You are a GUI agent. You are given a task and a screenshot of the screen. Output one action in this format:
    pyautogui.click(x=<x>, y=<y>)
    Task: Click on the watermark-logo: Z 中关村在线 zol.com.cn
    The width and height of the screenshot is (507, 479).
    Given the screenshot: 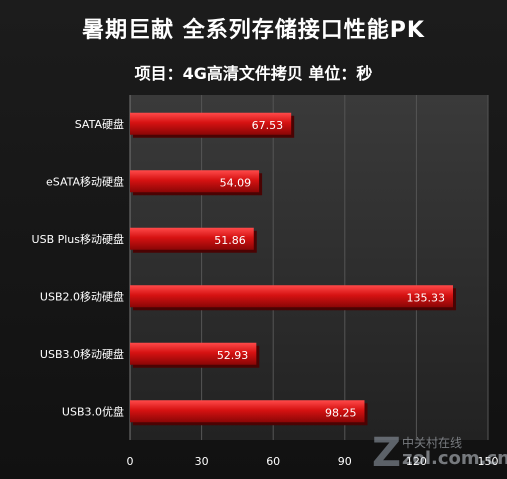 What is the action you would take?
    pyautogui.click(x=439, y=453)
    